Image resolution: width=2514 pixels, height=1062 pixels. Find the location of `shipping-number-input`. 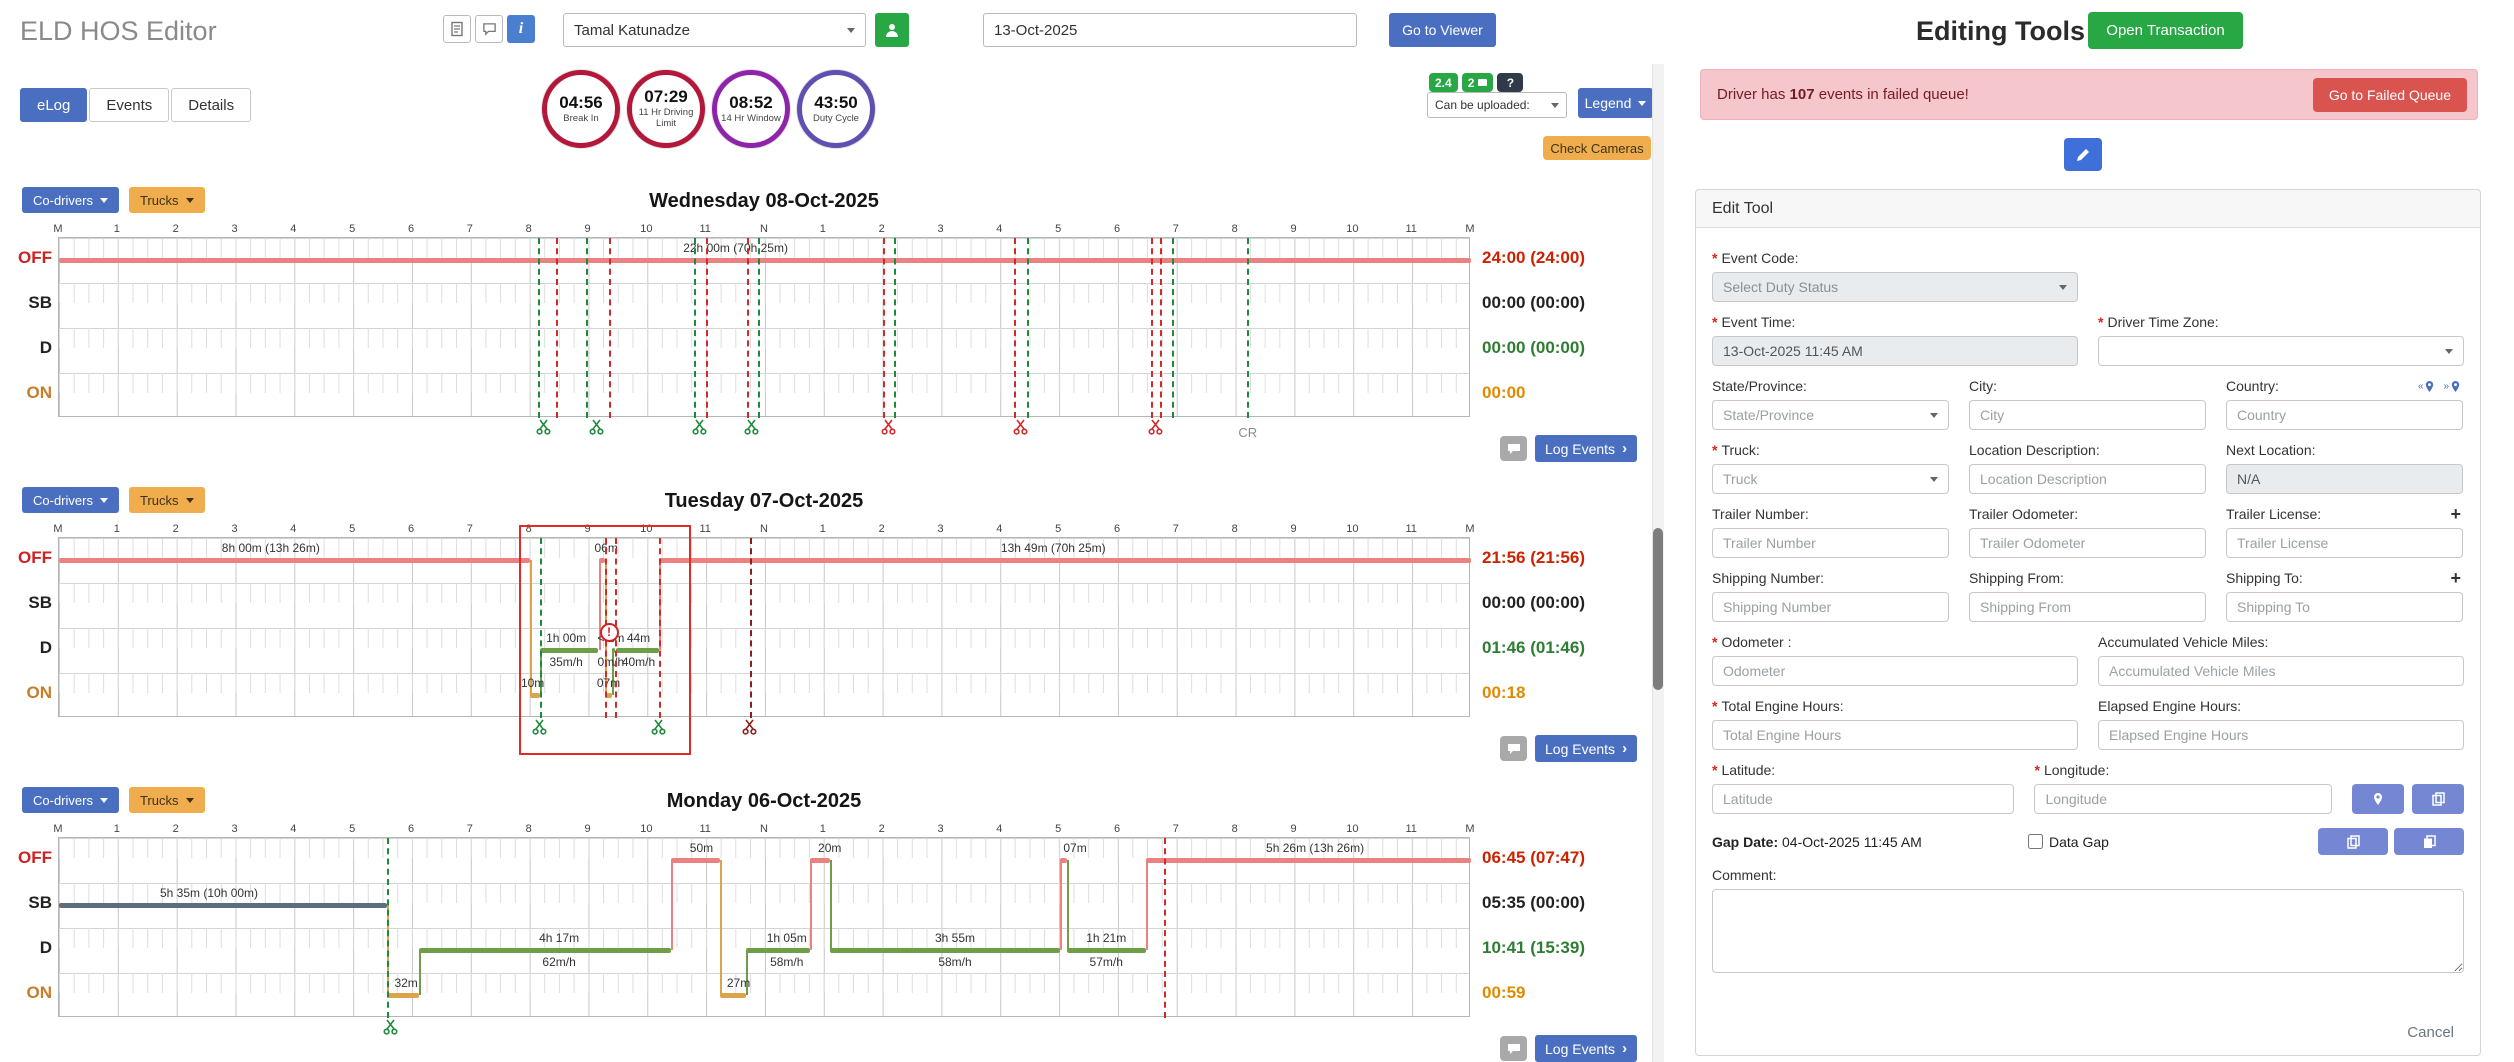

shipping-number-input is located at coordinates (1830, 607).